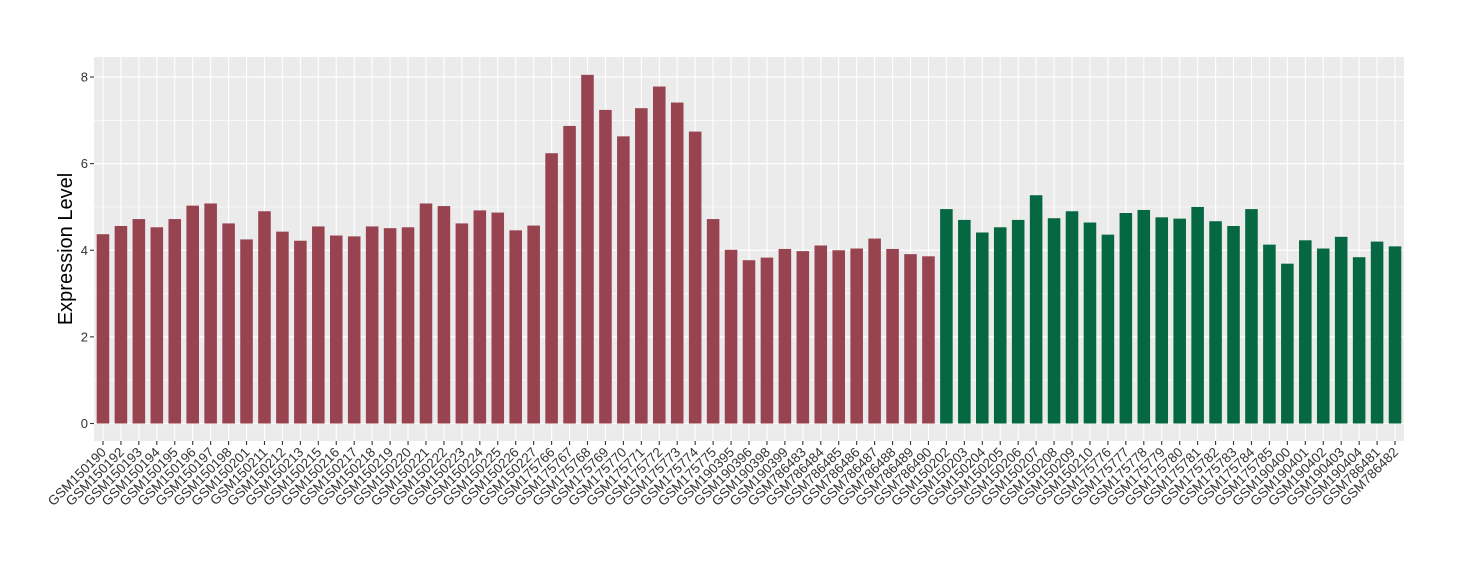  I want to click on y-tick-label: 0, so click(84, 423).